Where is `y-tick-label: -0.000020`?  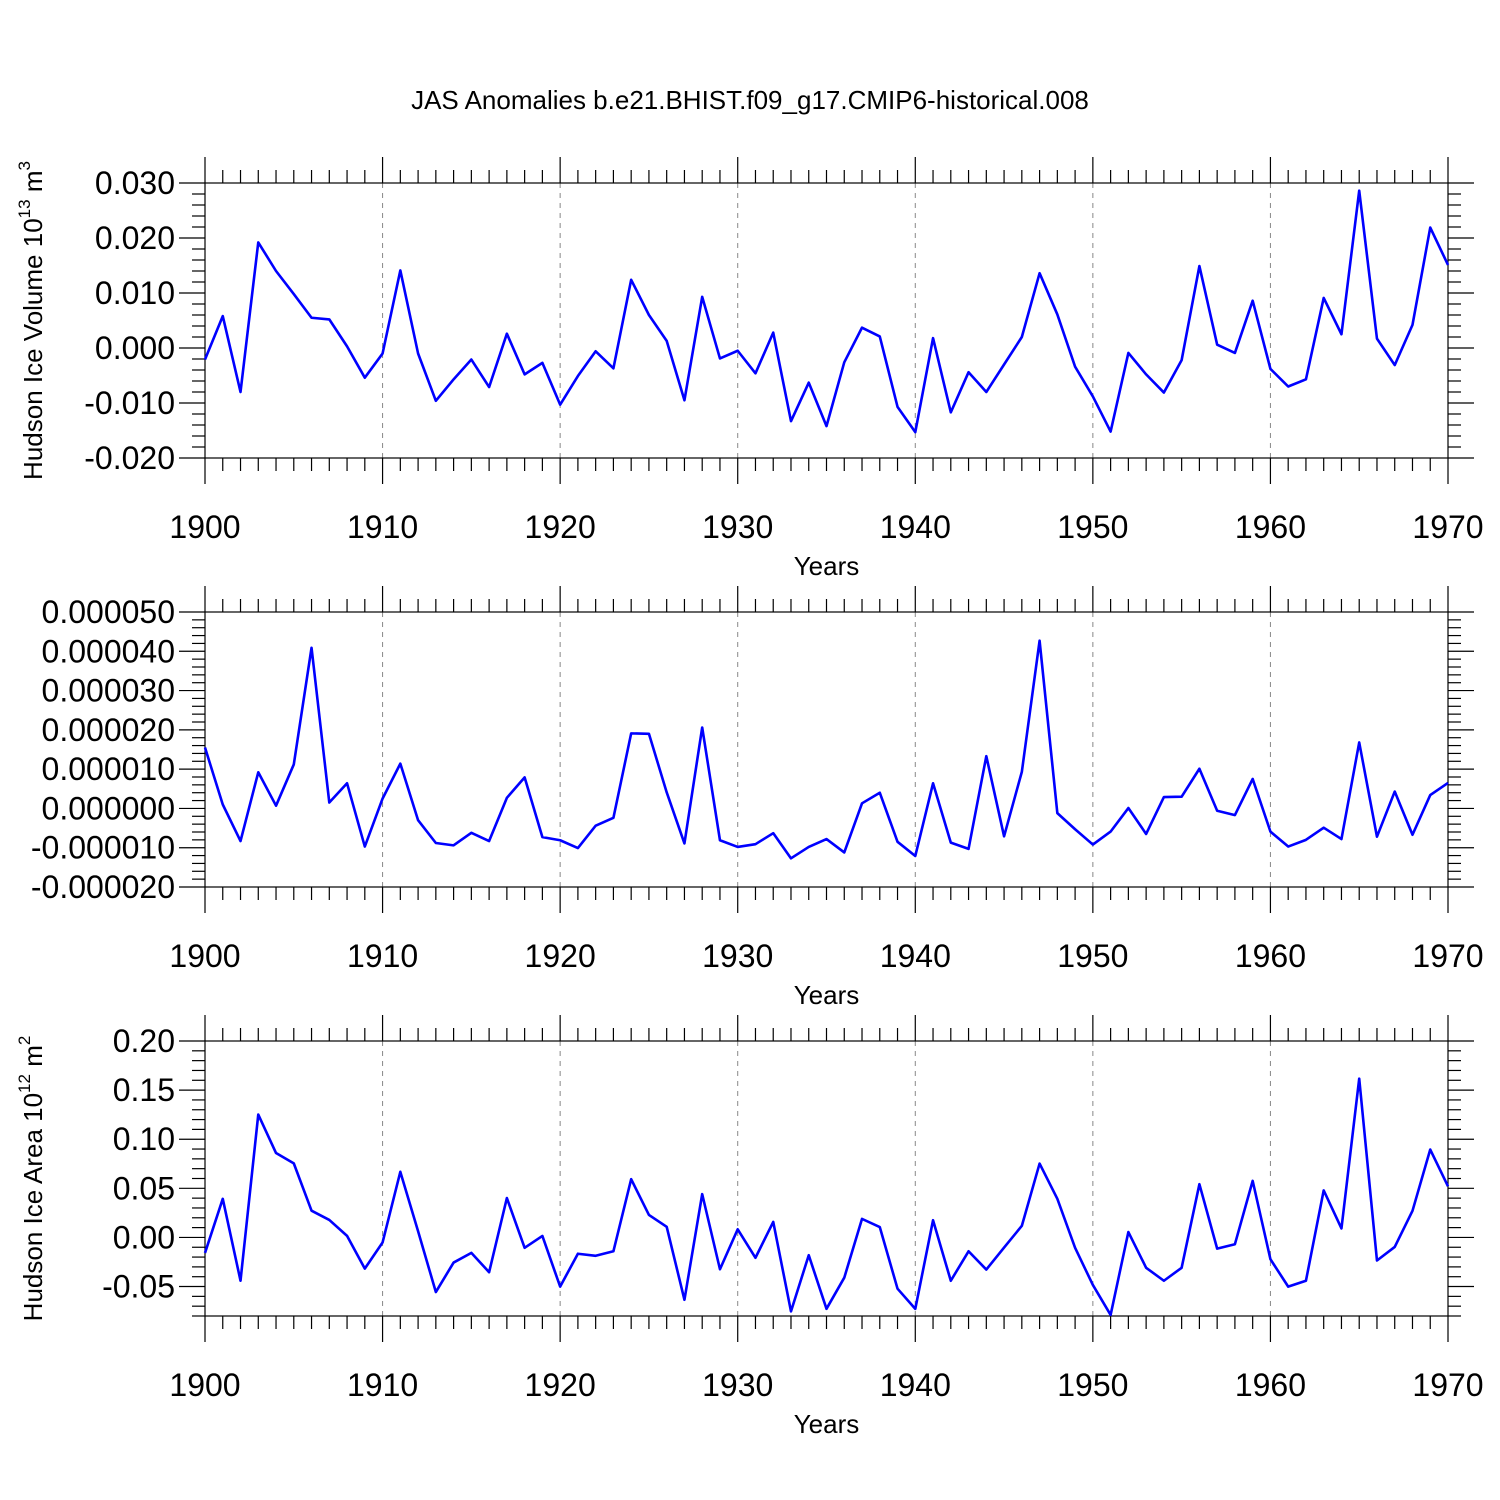 y-tick-label: -0.000020 is located at coordinates (103, 887).